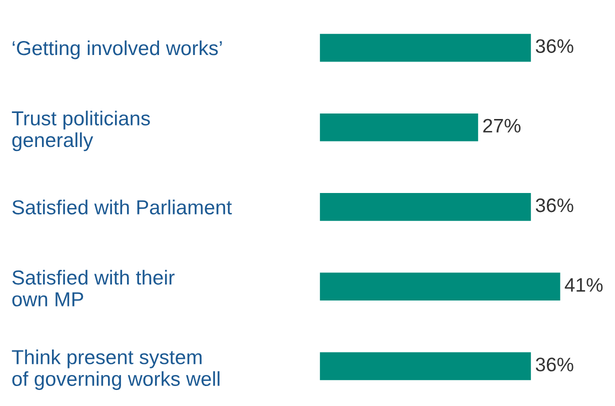 The height and width of the screenshot is (406, 615). What do you see at coordinates (116, 370) in the screenshot?
I see `y-tick-label: Think present system of governing works well` at bounding box center [116, 370].